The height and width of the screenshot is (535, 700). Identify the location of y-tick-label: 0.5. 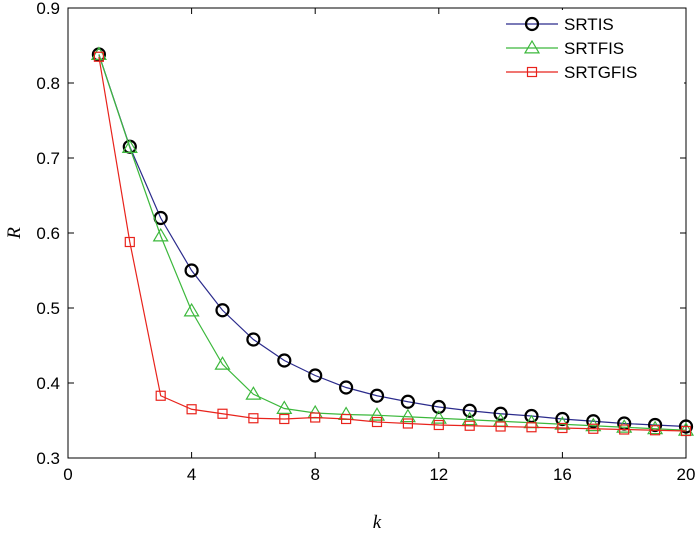
(48, 308).